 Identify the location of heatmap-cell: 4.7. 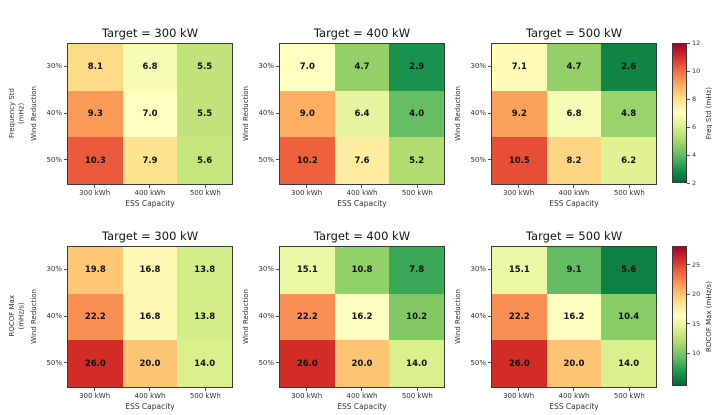
(362, 67).